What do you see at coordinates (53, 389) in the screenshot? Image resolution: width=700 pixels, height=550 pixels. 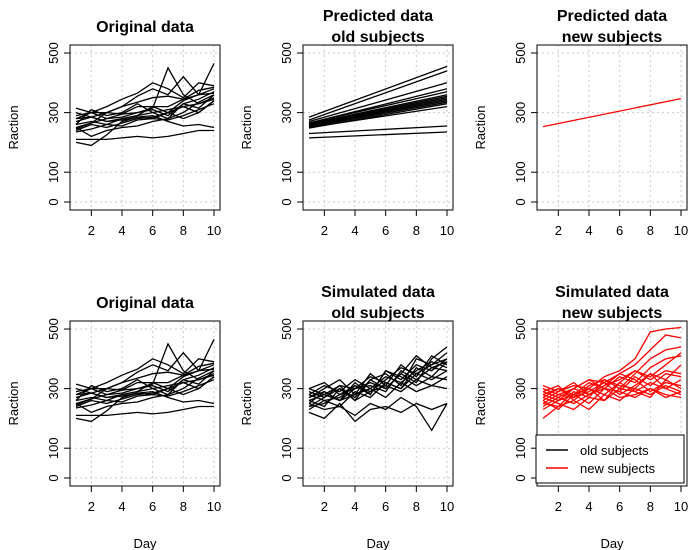 I see `y-tick-label: 300` at bounding box center [53, 389].